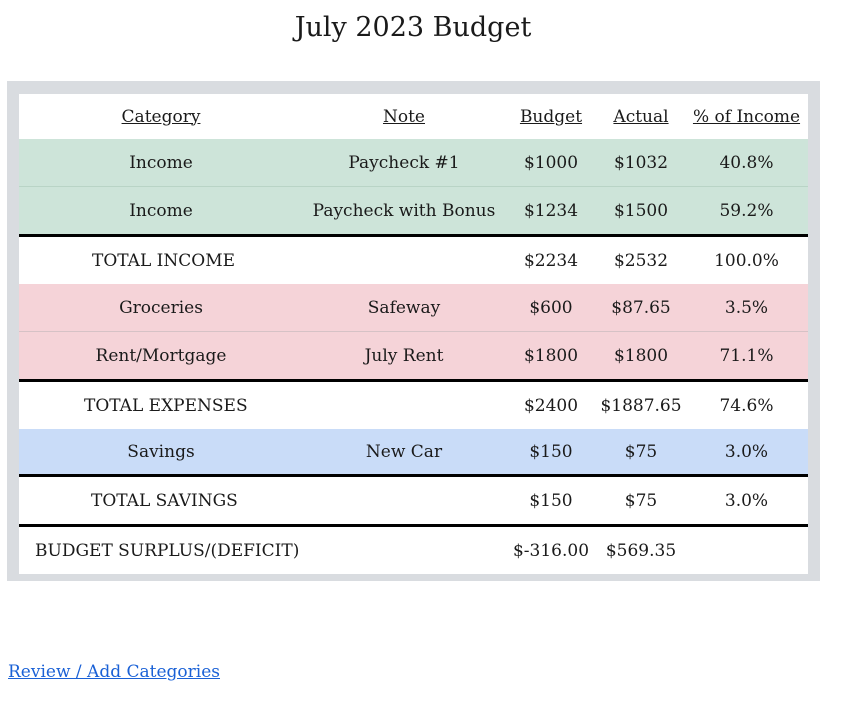 Image resolution: width=849 pixels, height=716 pixels. I want to click on cell-actual: $1500, so click(641, 211).